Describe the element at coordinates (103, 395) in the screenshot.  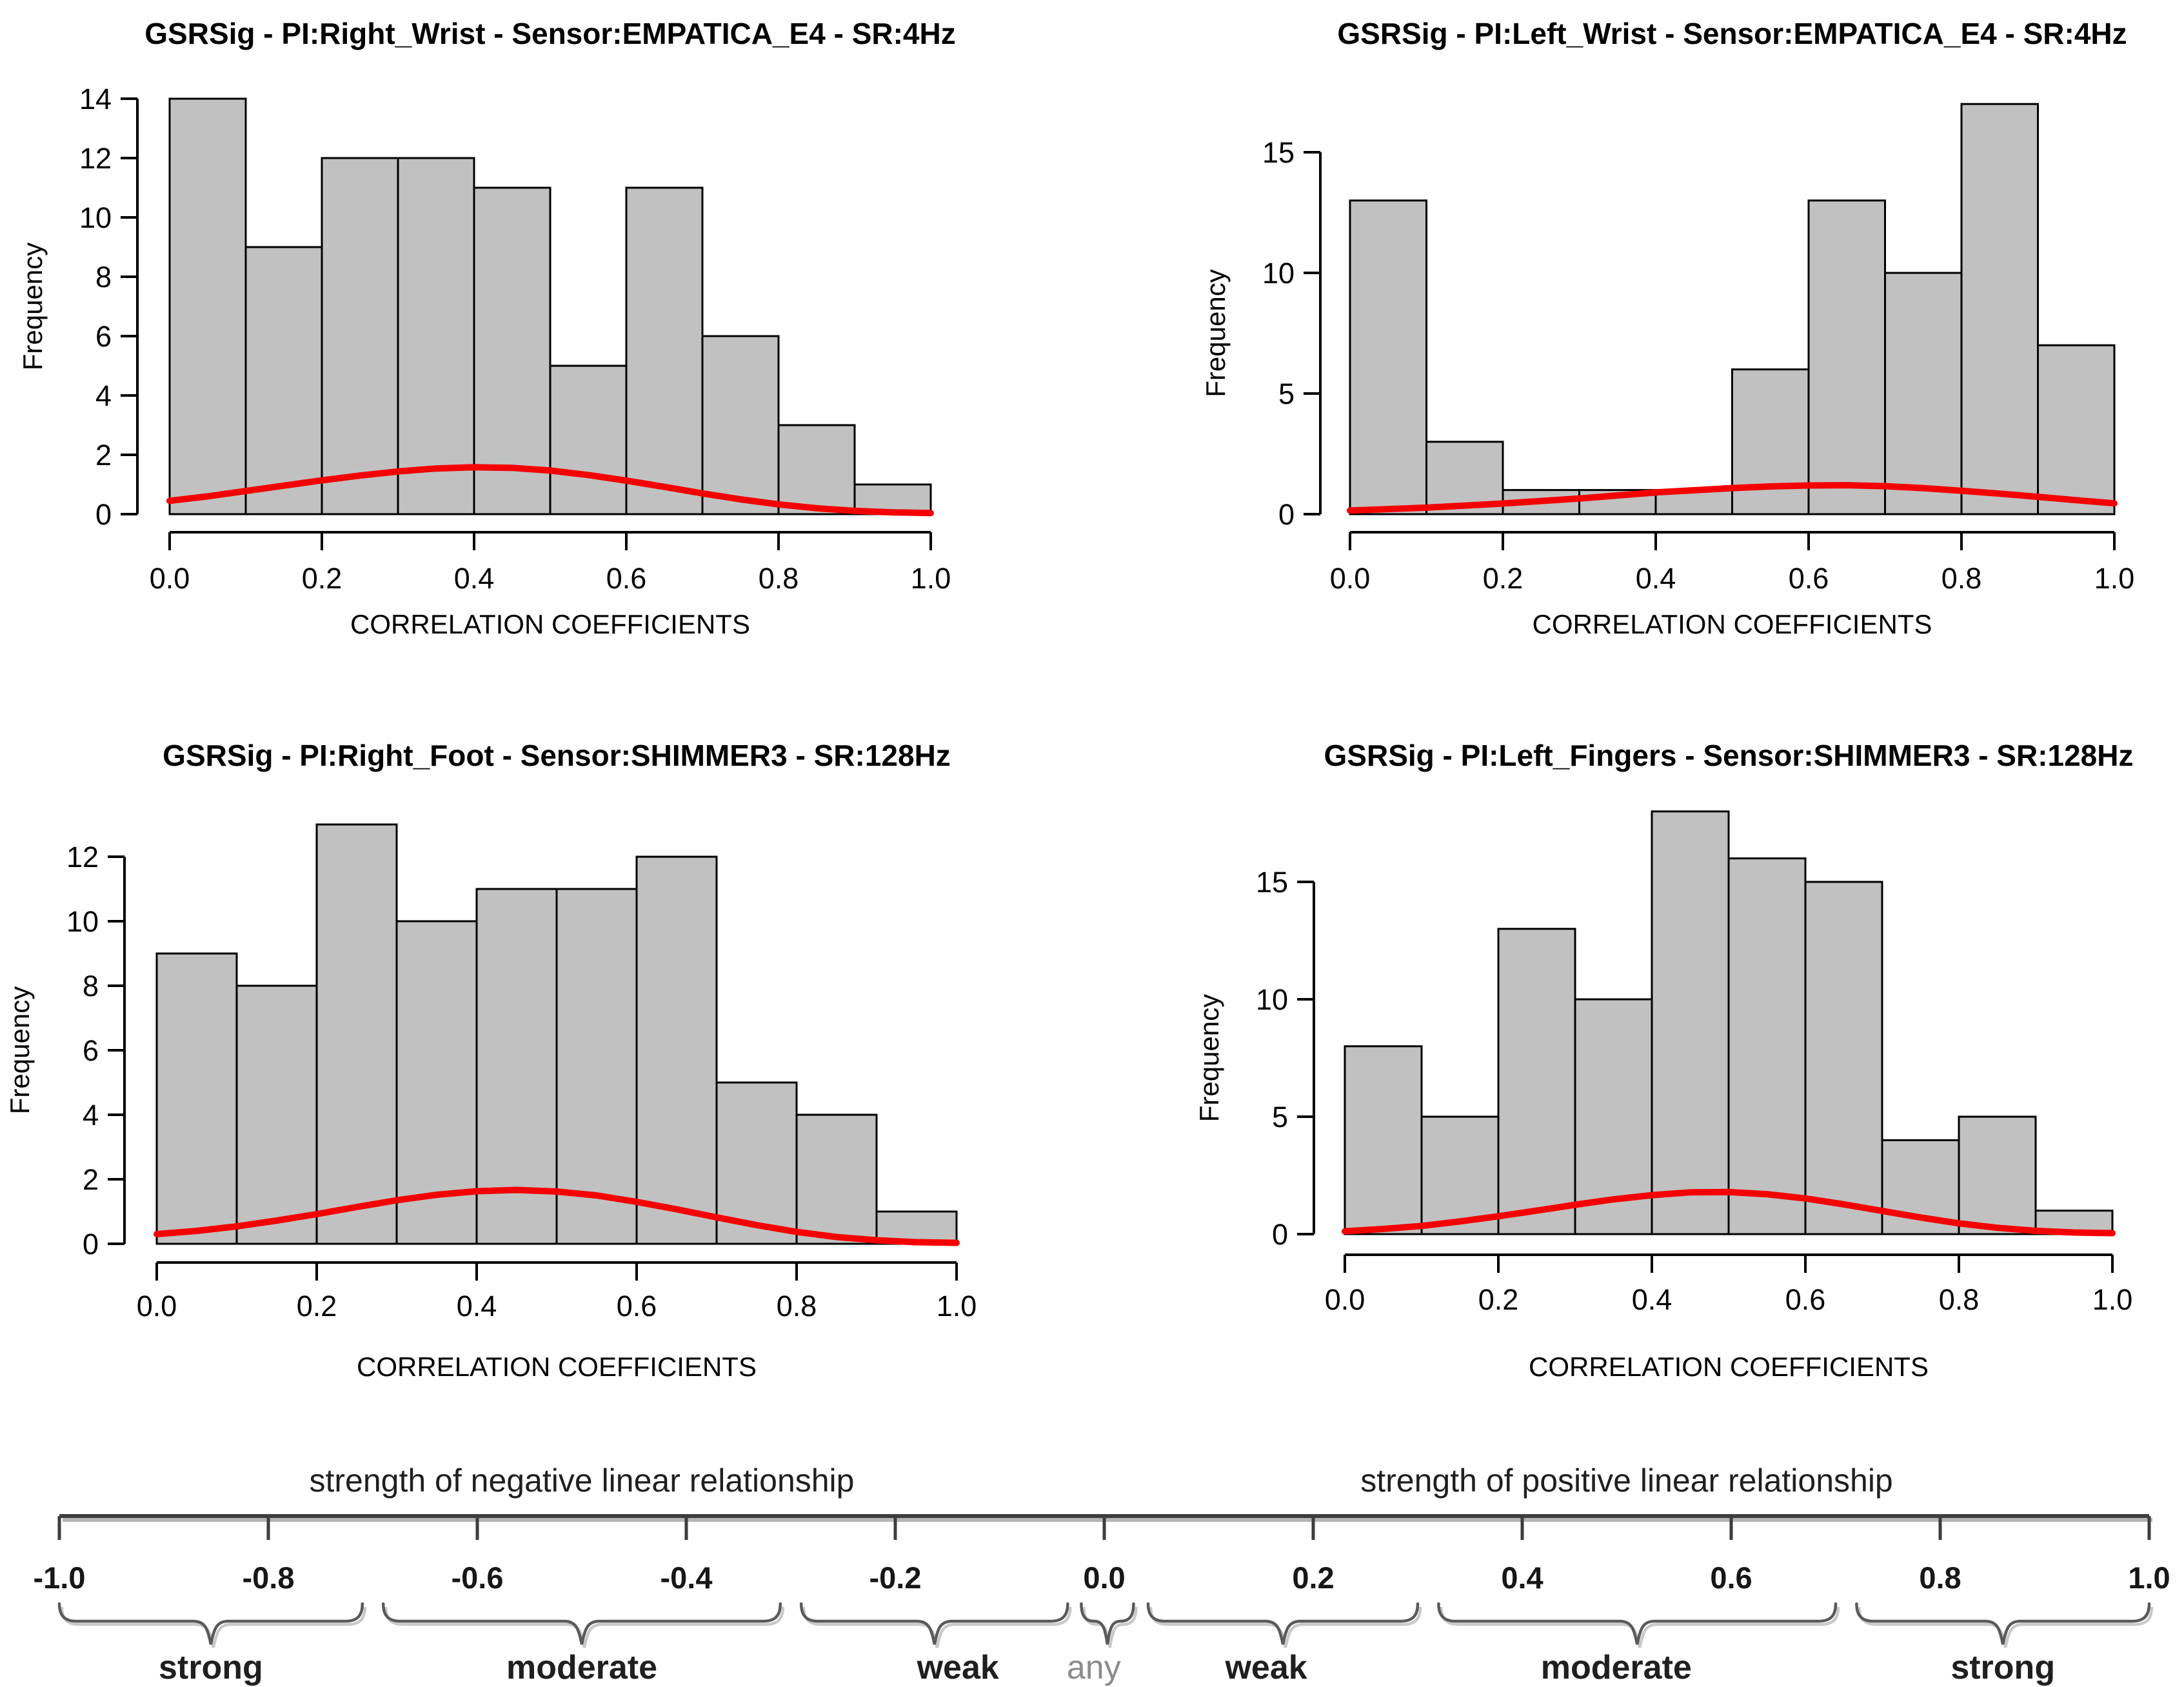
I see `y-tick-label: 4` at that location.